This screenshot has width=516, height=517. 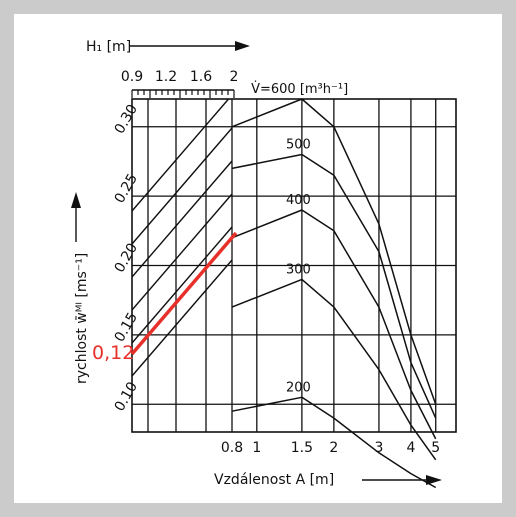 I want to click on top-axis-label: H₁ [m], so click(x=108, y=47).